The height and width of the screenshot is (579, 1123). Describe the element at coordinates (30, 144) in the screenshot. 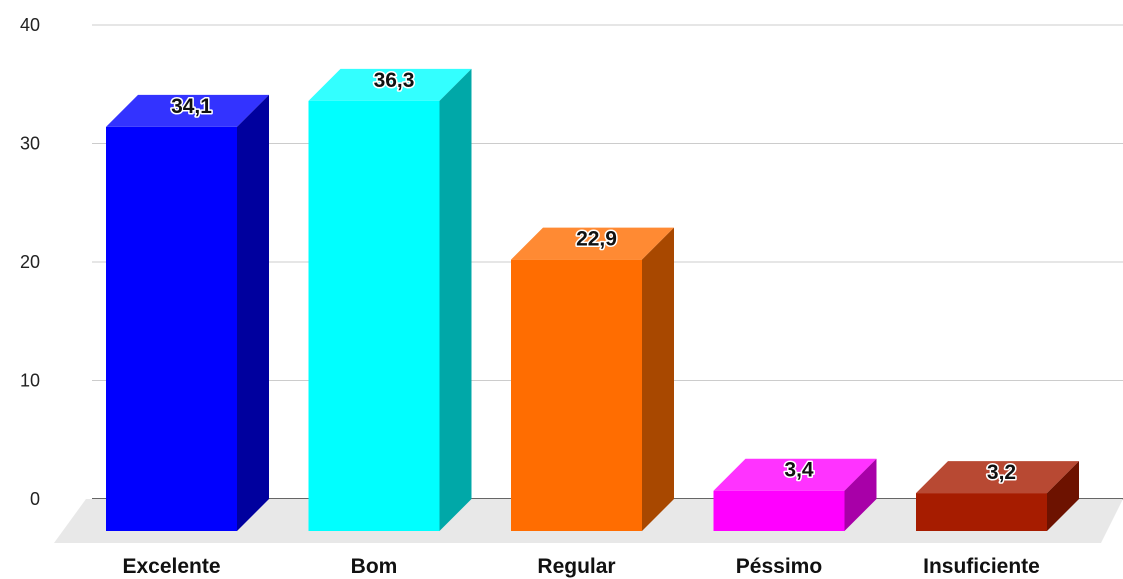

I see `y-tick-label: 30` at that location.